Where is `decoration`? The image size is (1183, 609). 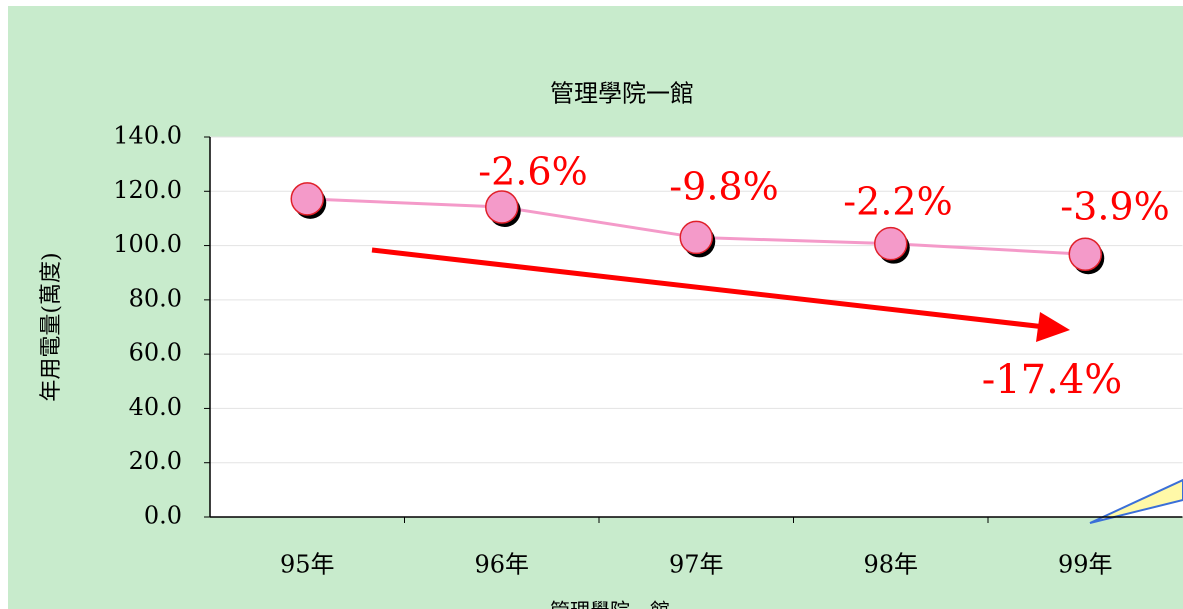 decoration is located at coordinates (1136, 501).